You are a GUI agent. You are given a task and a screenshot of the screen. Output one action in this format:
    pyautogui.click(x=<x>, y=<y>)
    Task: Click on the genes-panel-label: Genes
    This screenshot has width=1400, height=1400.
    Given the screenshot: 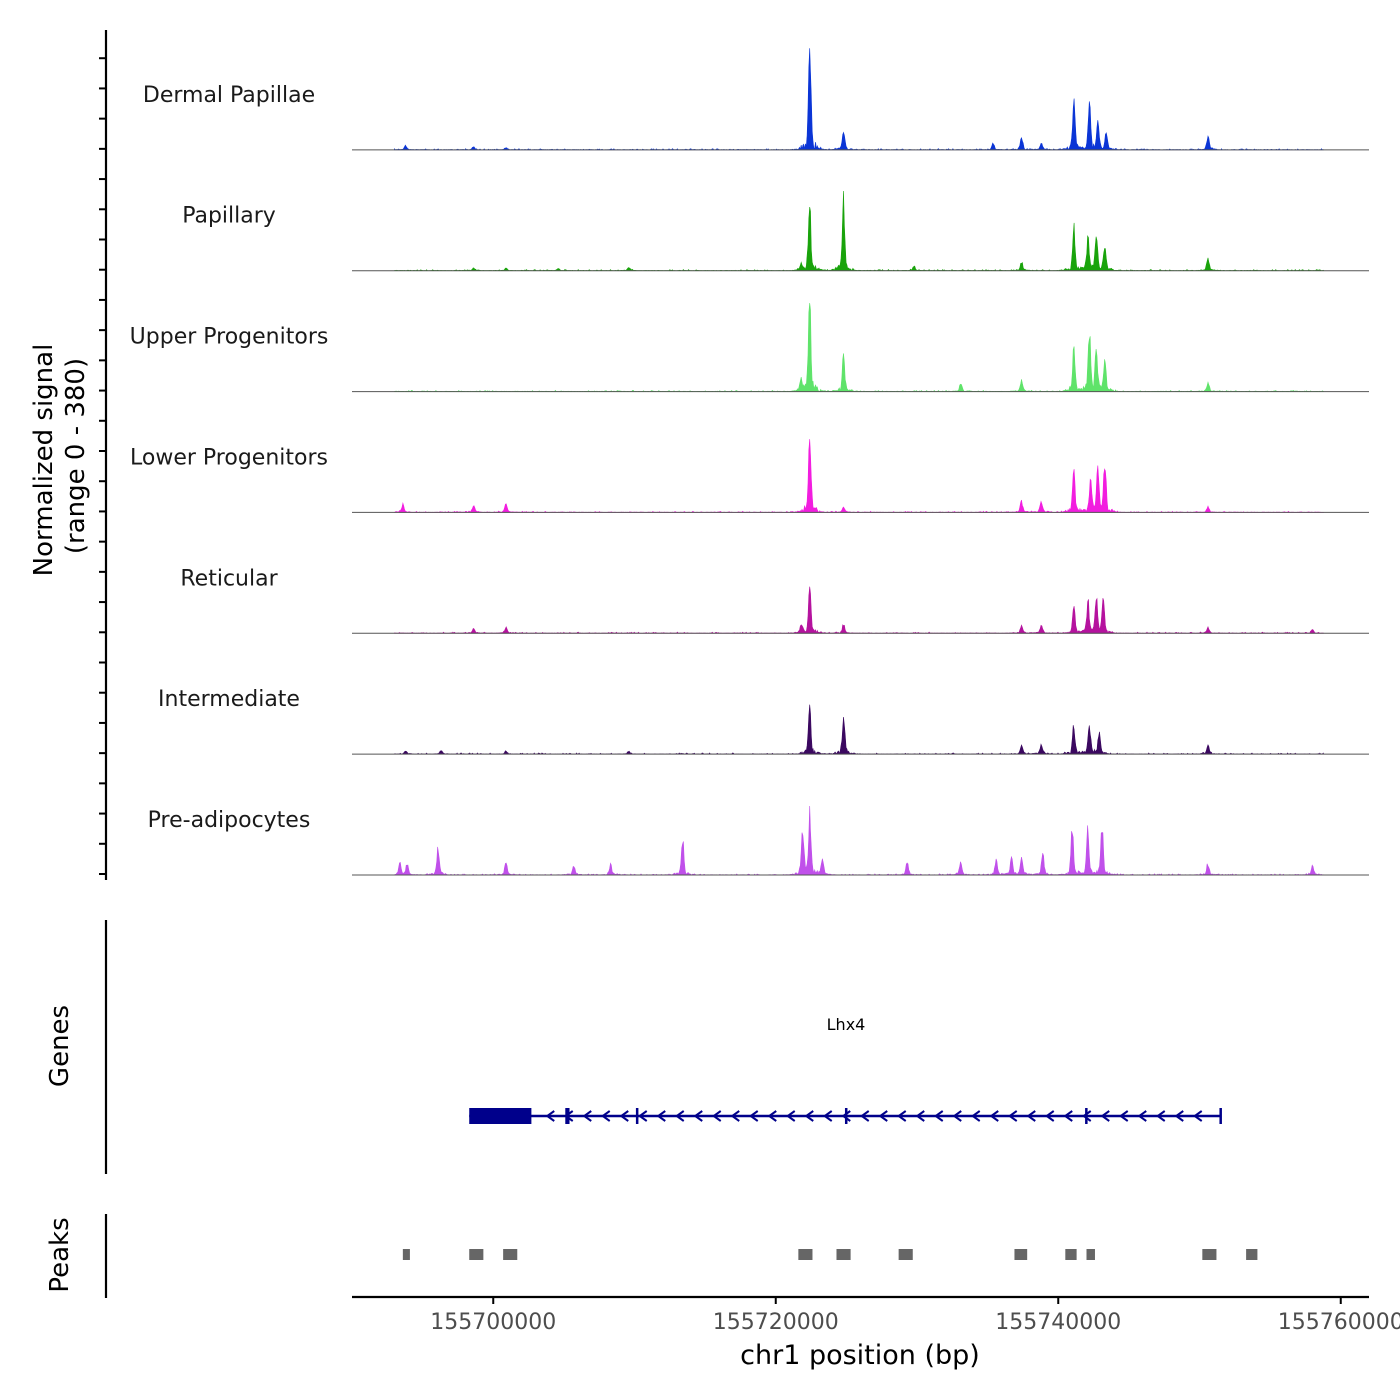 What is the action you would take?
    pyautogui.click(x=60, y=1046)
    